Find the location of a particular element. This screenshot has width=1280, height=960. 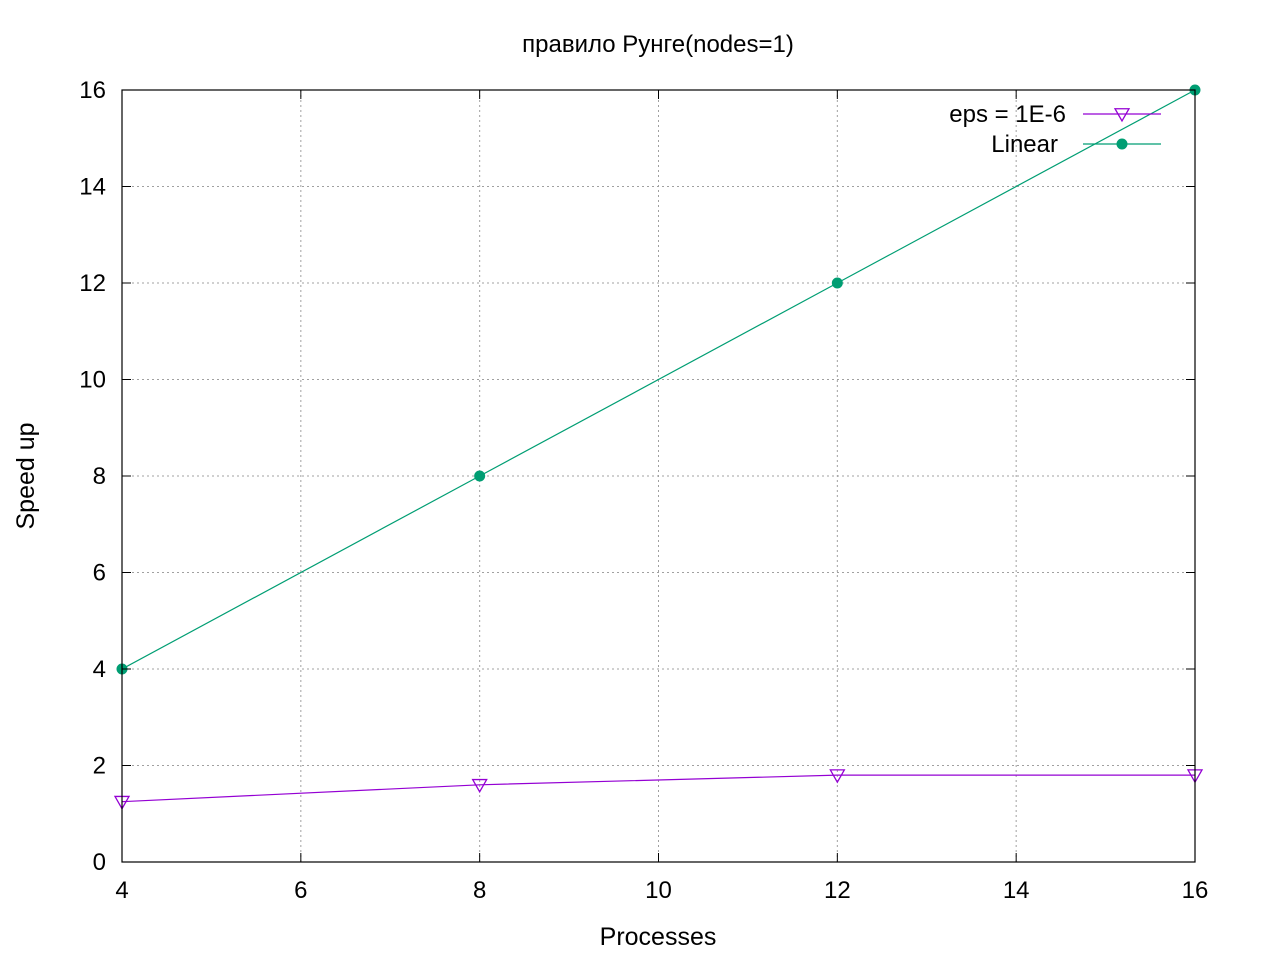

x-tick-label: 14 is located at coordinates (1016, 890).